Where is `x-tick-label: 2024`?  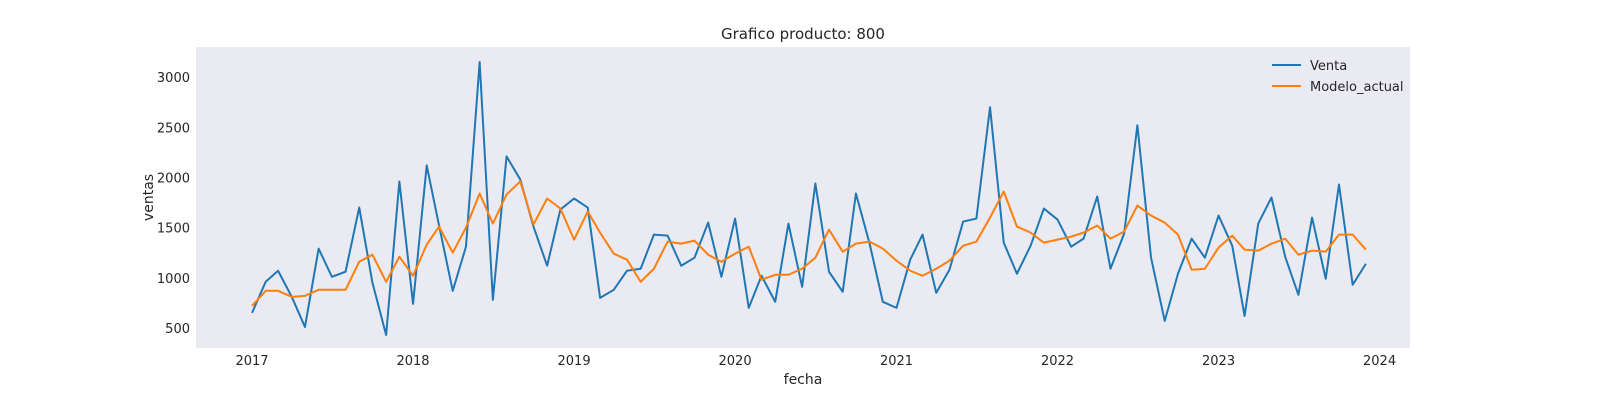
x-tick-label: 2024 is located at coordinates (1379, 361).